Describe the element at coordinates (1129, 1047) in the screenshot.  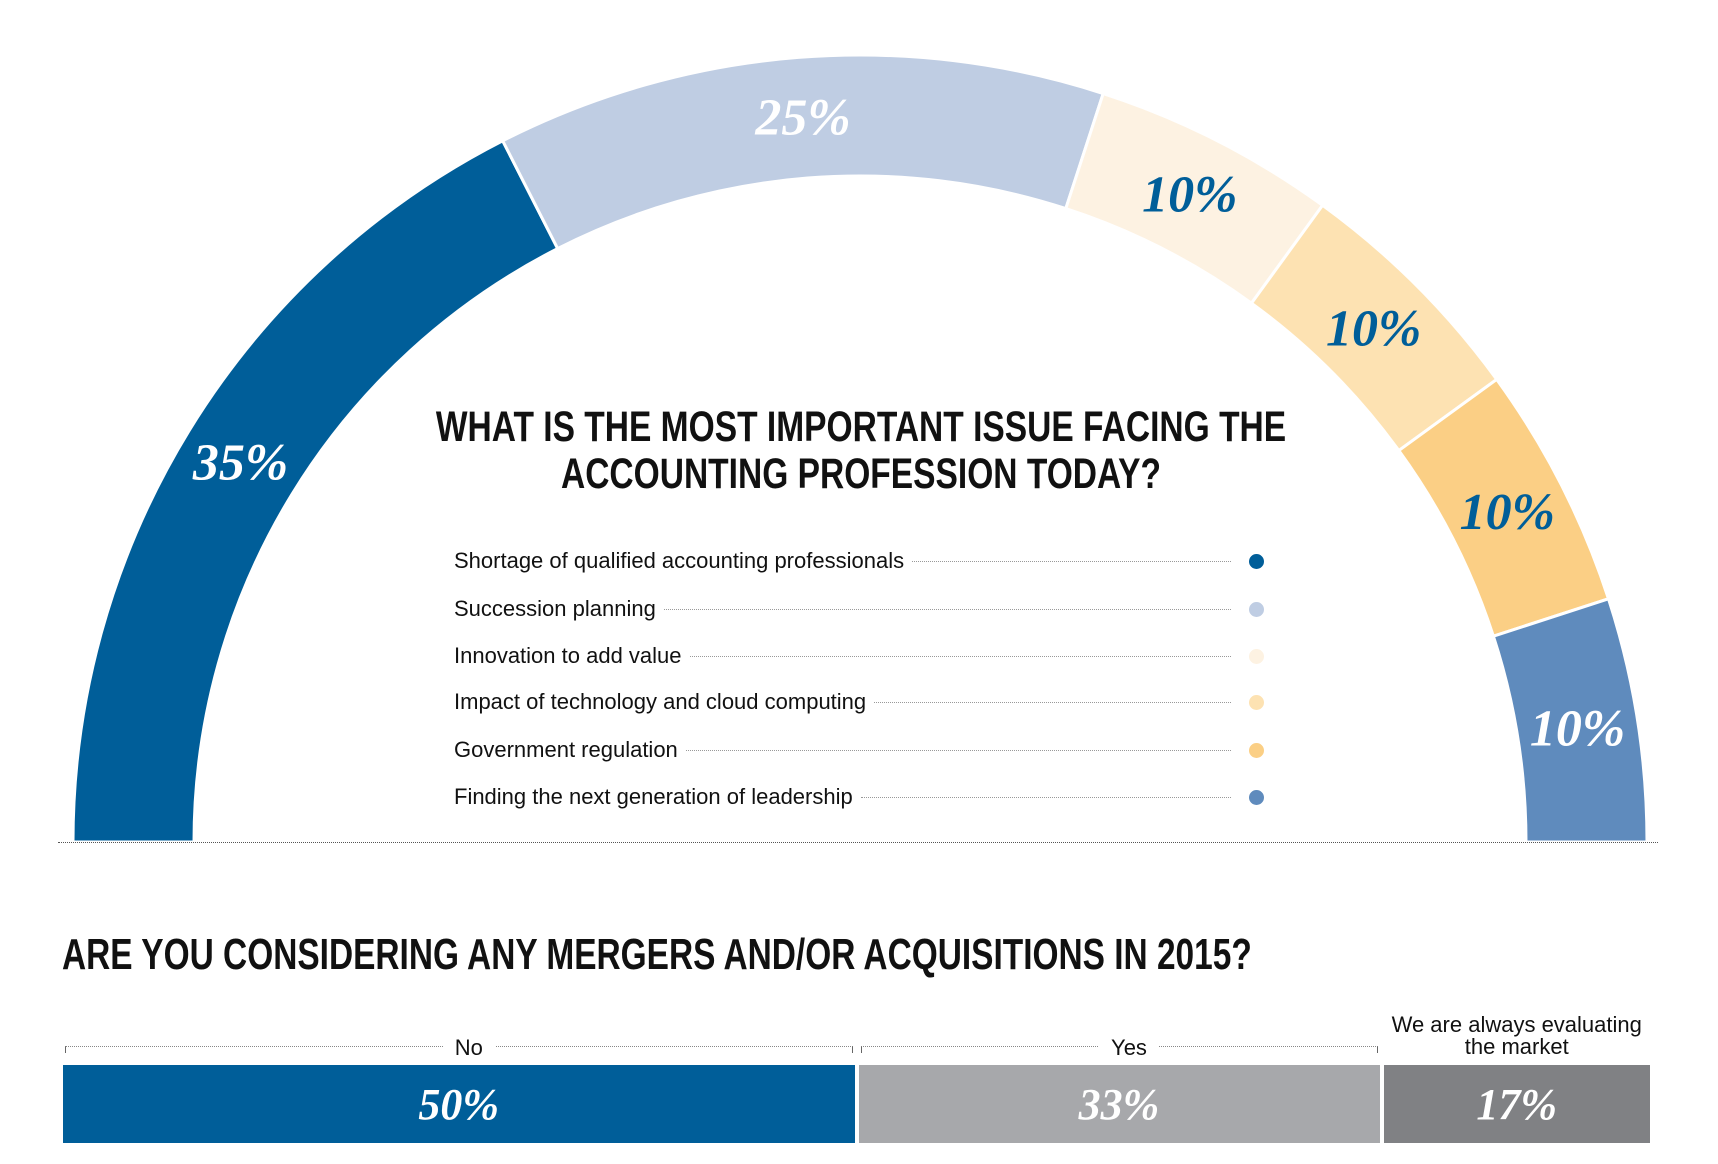
I see `bar-category-label: Yes` at that location.